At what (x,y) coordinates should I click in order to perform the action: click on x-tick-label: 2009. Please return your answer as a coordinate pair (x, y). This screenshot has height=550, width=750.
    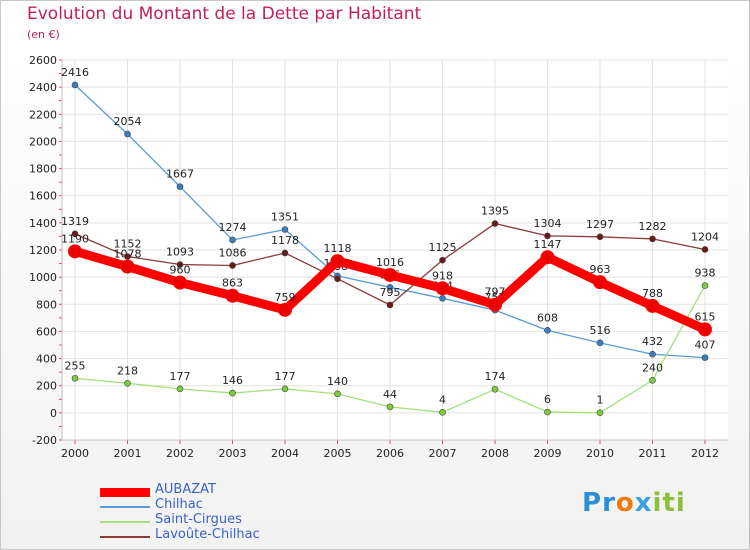
    Looking at the image, I should click on (548, 453).